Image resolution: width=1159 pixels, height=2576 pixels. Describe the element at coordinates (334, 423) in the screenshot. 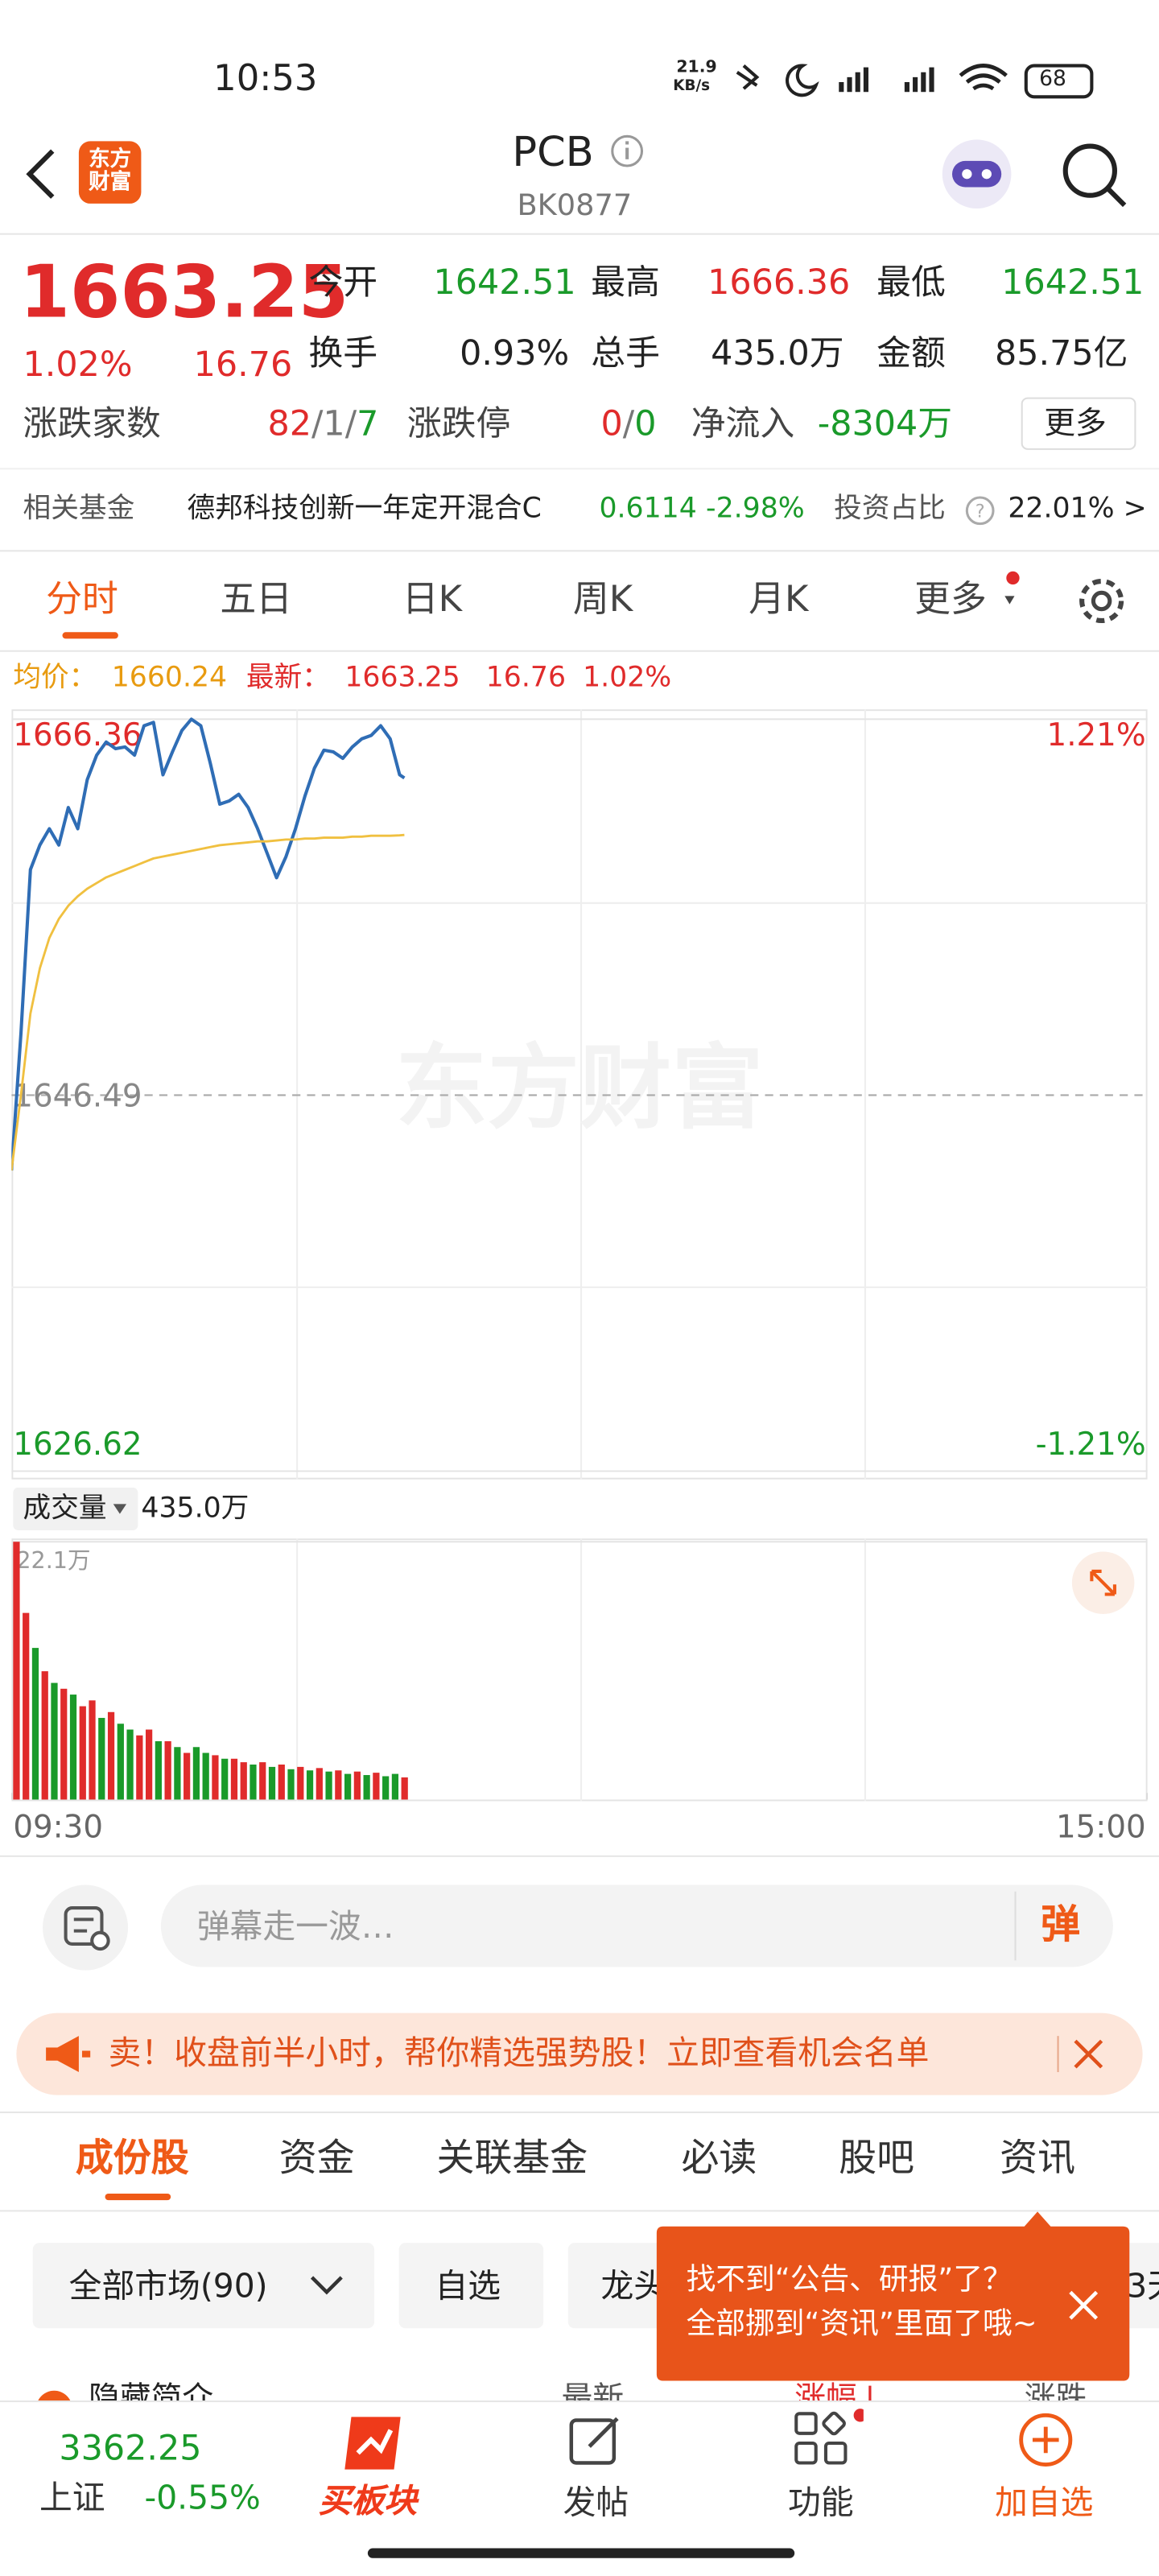

I see `flat-count: 1` at that location.